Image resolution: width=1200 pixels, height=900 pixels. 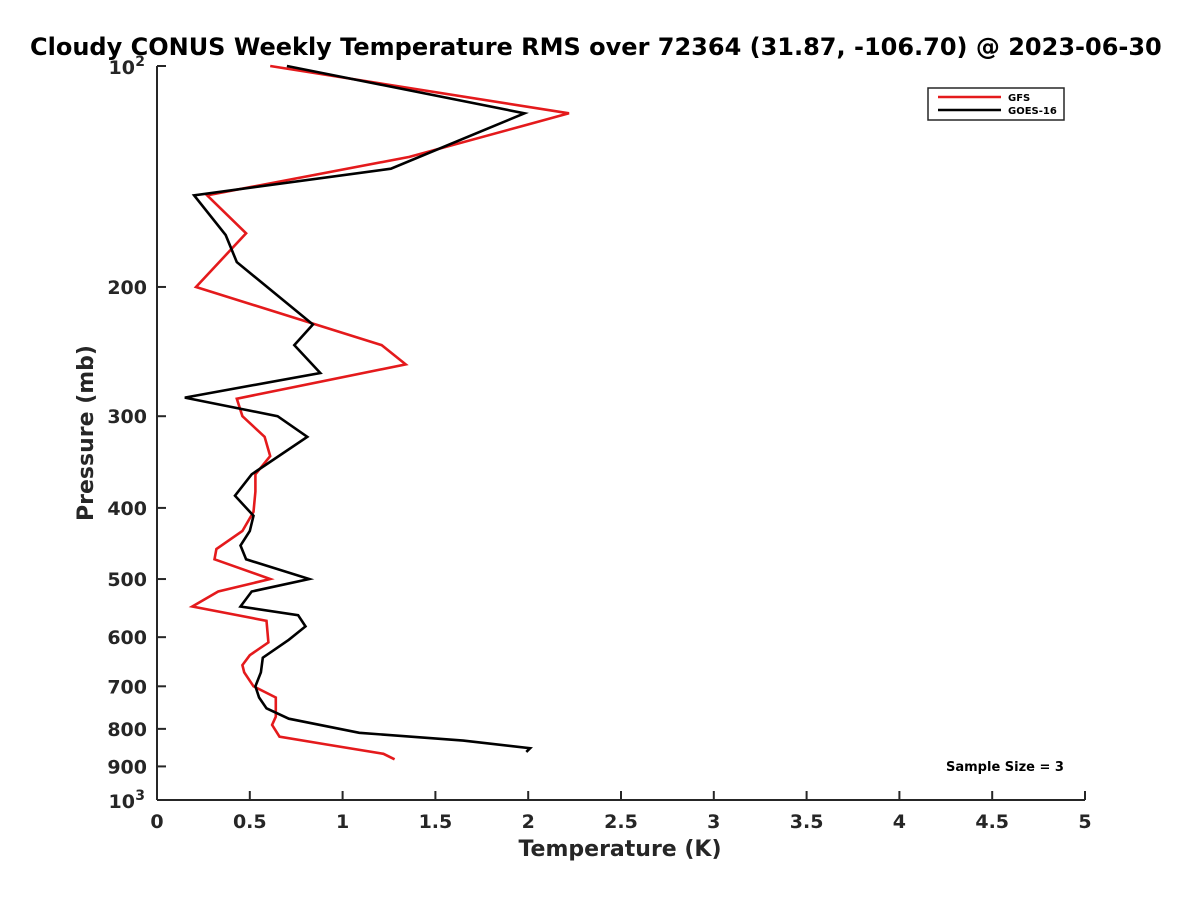 What do you see at coordinates (127, 638) in the screenshot?
I see `y-tick-label: 600` at bounding box center [127, 638].